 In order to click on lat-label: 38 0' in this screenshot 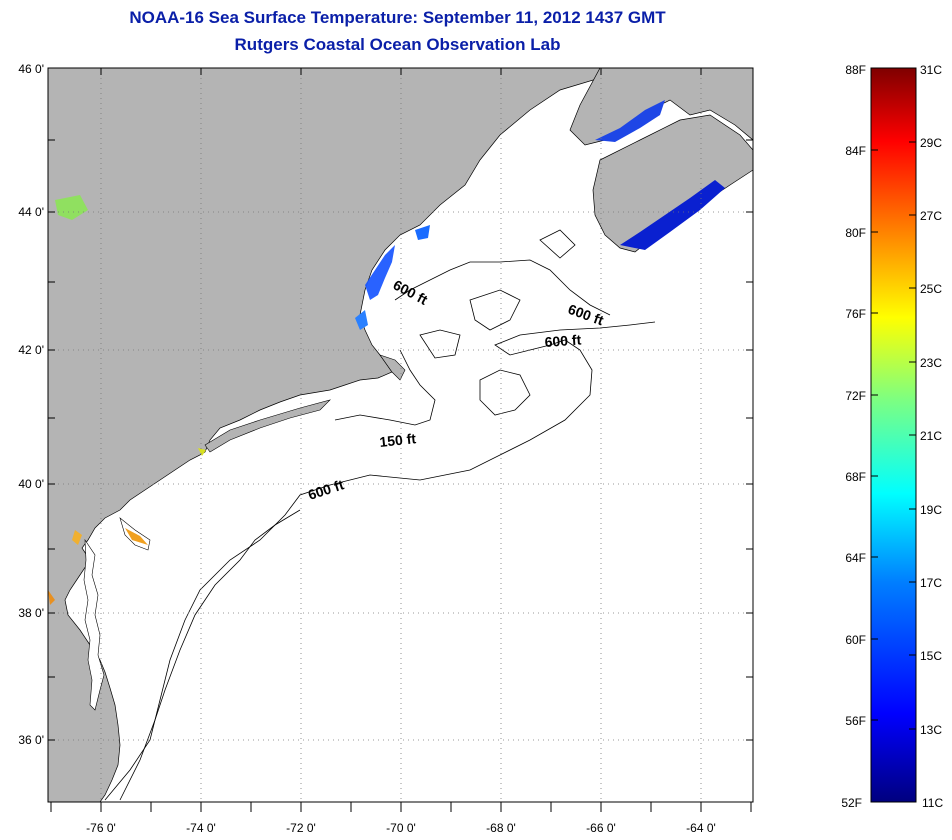, I will do `click(31, 613)`.